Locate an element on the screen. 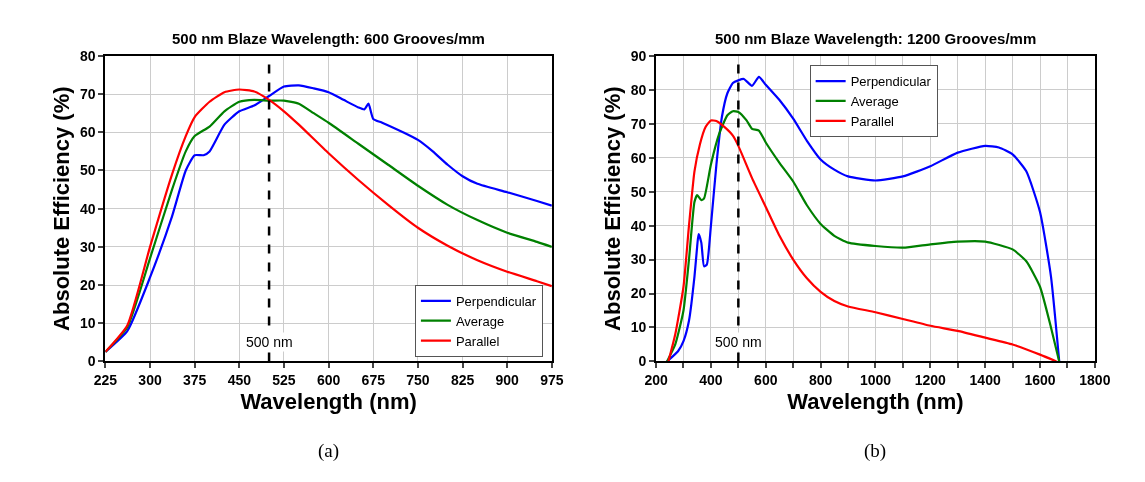 This screenshot has height=482, width=1145. text: (b) is located at coordinates (875, 451).